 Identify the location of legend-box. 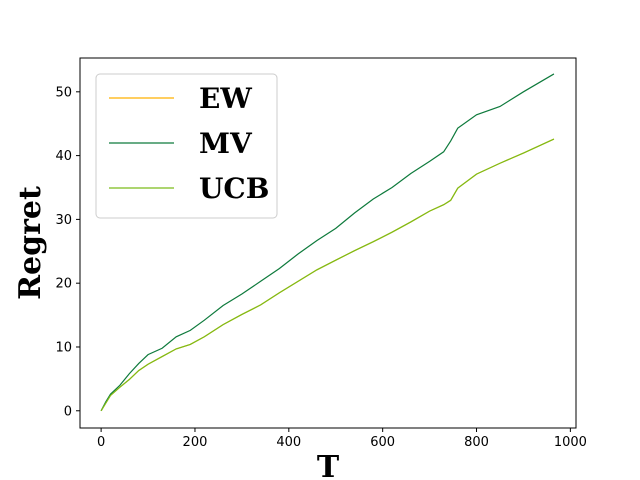
(186, 146).